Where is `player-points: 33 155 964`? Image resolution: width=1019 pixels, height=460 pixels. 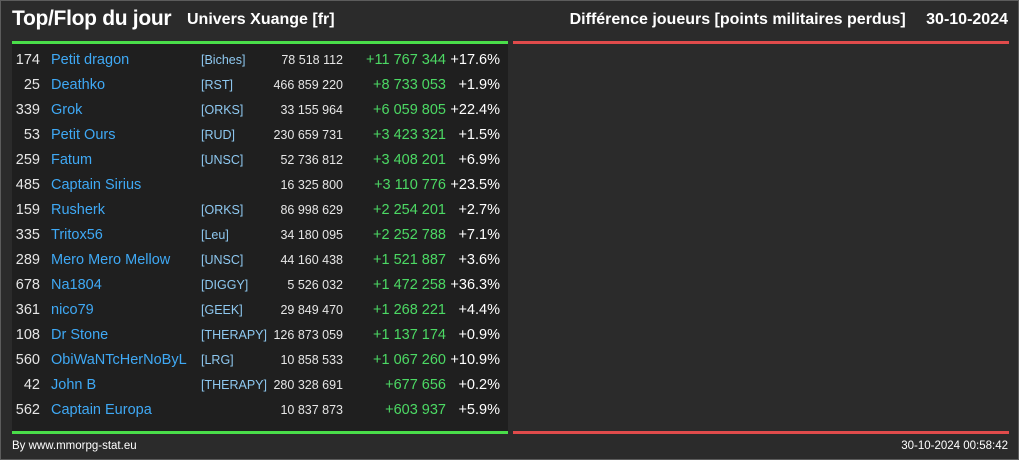 player-points: 33 155 964 is located at coordinates (311, 110).